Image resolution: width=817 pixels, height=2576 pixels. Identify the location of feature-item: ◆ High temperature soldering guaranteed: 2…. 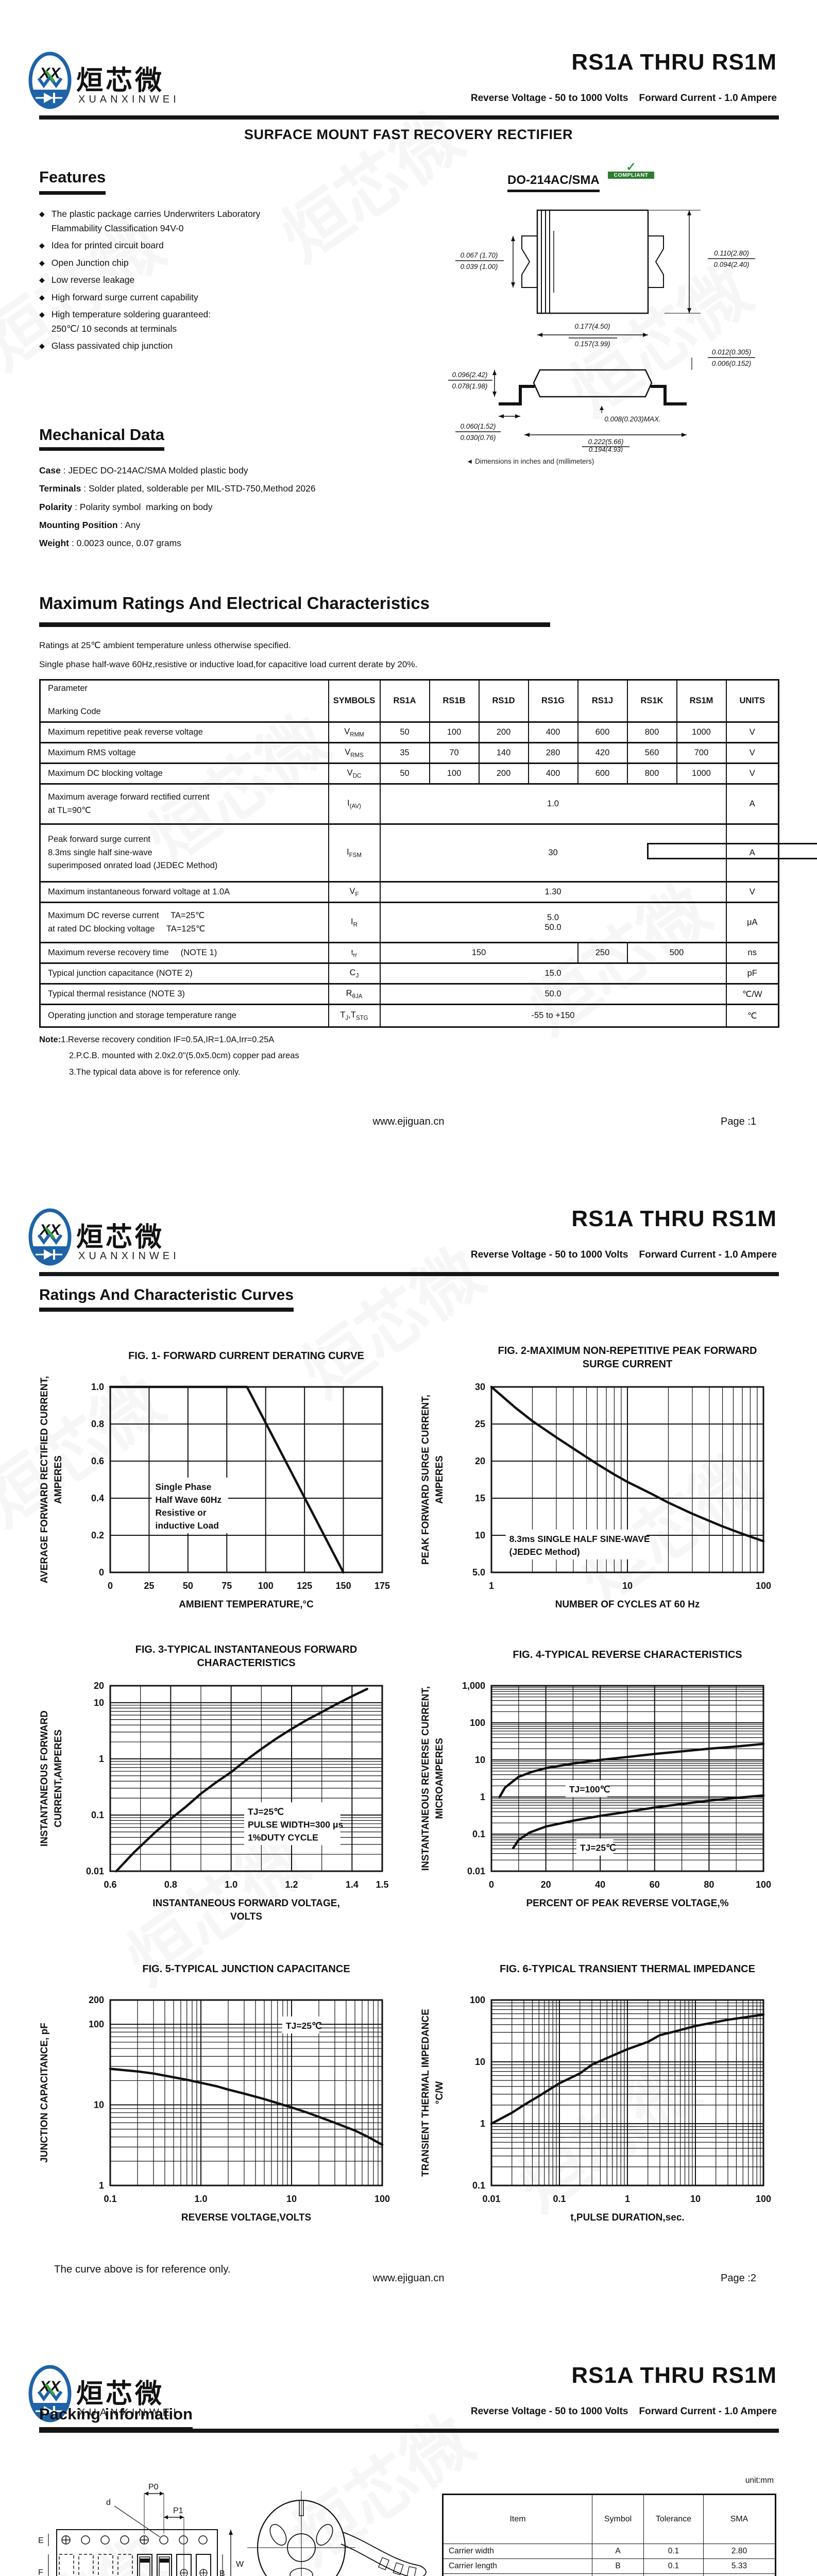
(193, 321).